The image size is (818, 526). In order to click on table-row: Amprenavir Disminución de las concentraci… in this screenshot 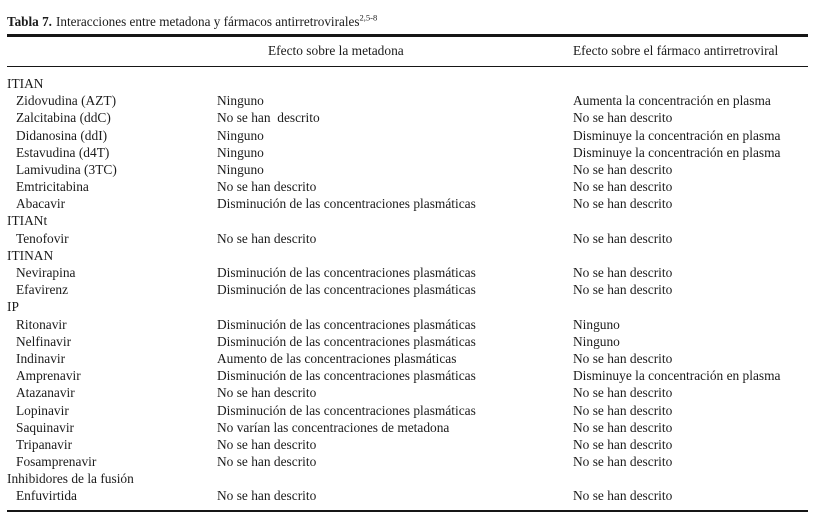, I will do `click(407, 375)`.